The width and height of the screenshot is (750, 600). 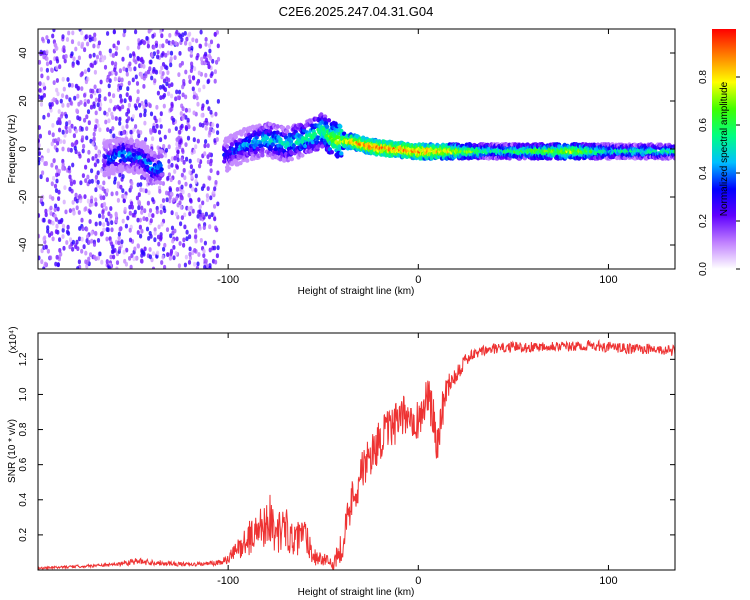 I want to click on y-tick-label: -40, so click(x=23, y=244).